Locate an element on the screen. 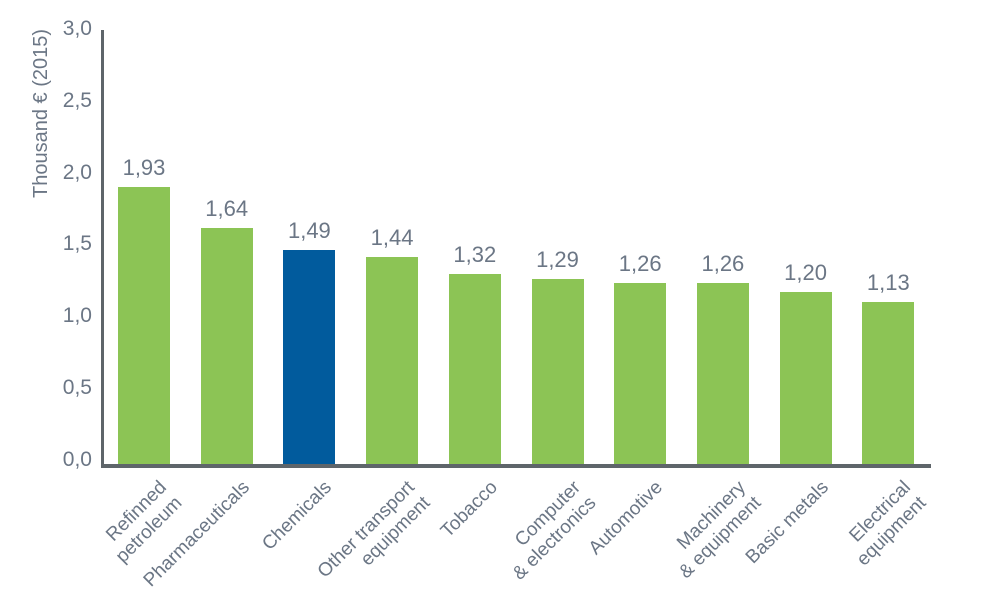  y-tick-label: 2,0 is located at coordinates (77, 172).